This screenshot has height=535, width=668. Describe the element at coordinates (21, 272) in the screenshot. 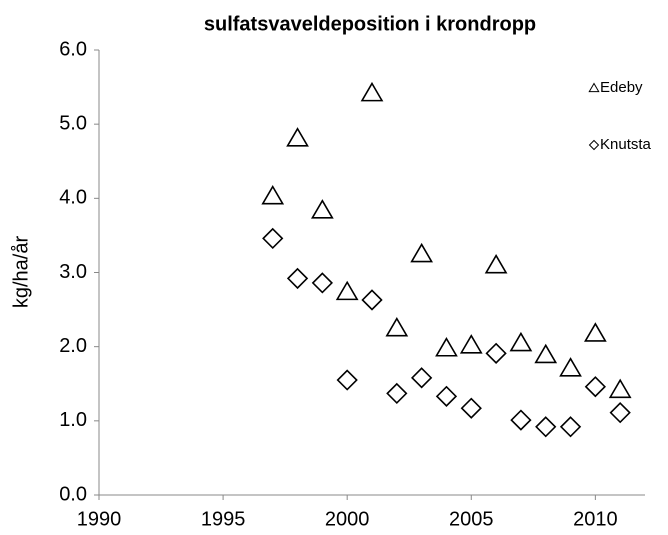

I see `y-axis-label: kg/ha/år` at that location.